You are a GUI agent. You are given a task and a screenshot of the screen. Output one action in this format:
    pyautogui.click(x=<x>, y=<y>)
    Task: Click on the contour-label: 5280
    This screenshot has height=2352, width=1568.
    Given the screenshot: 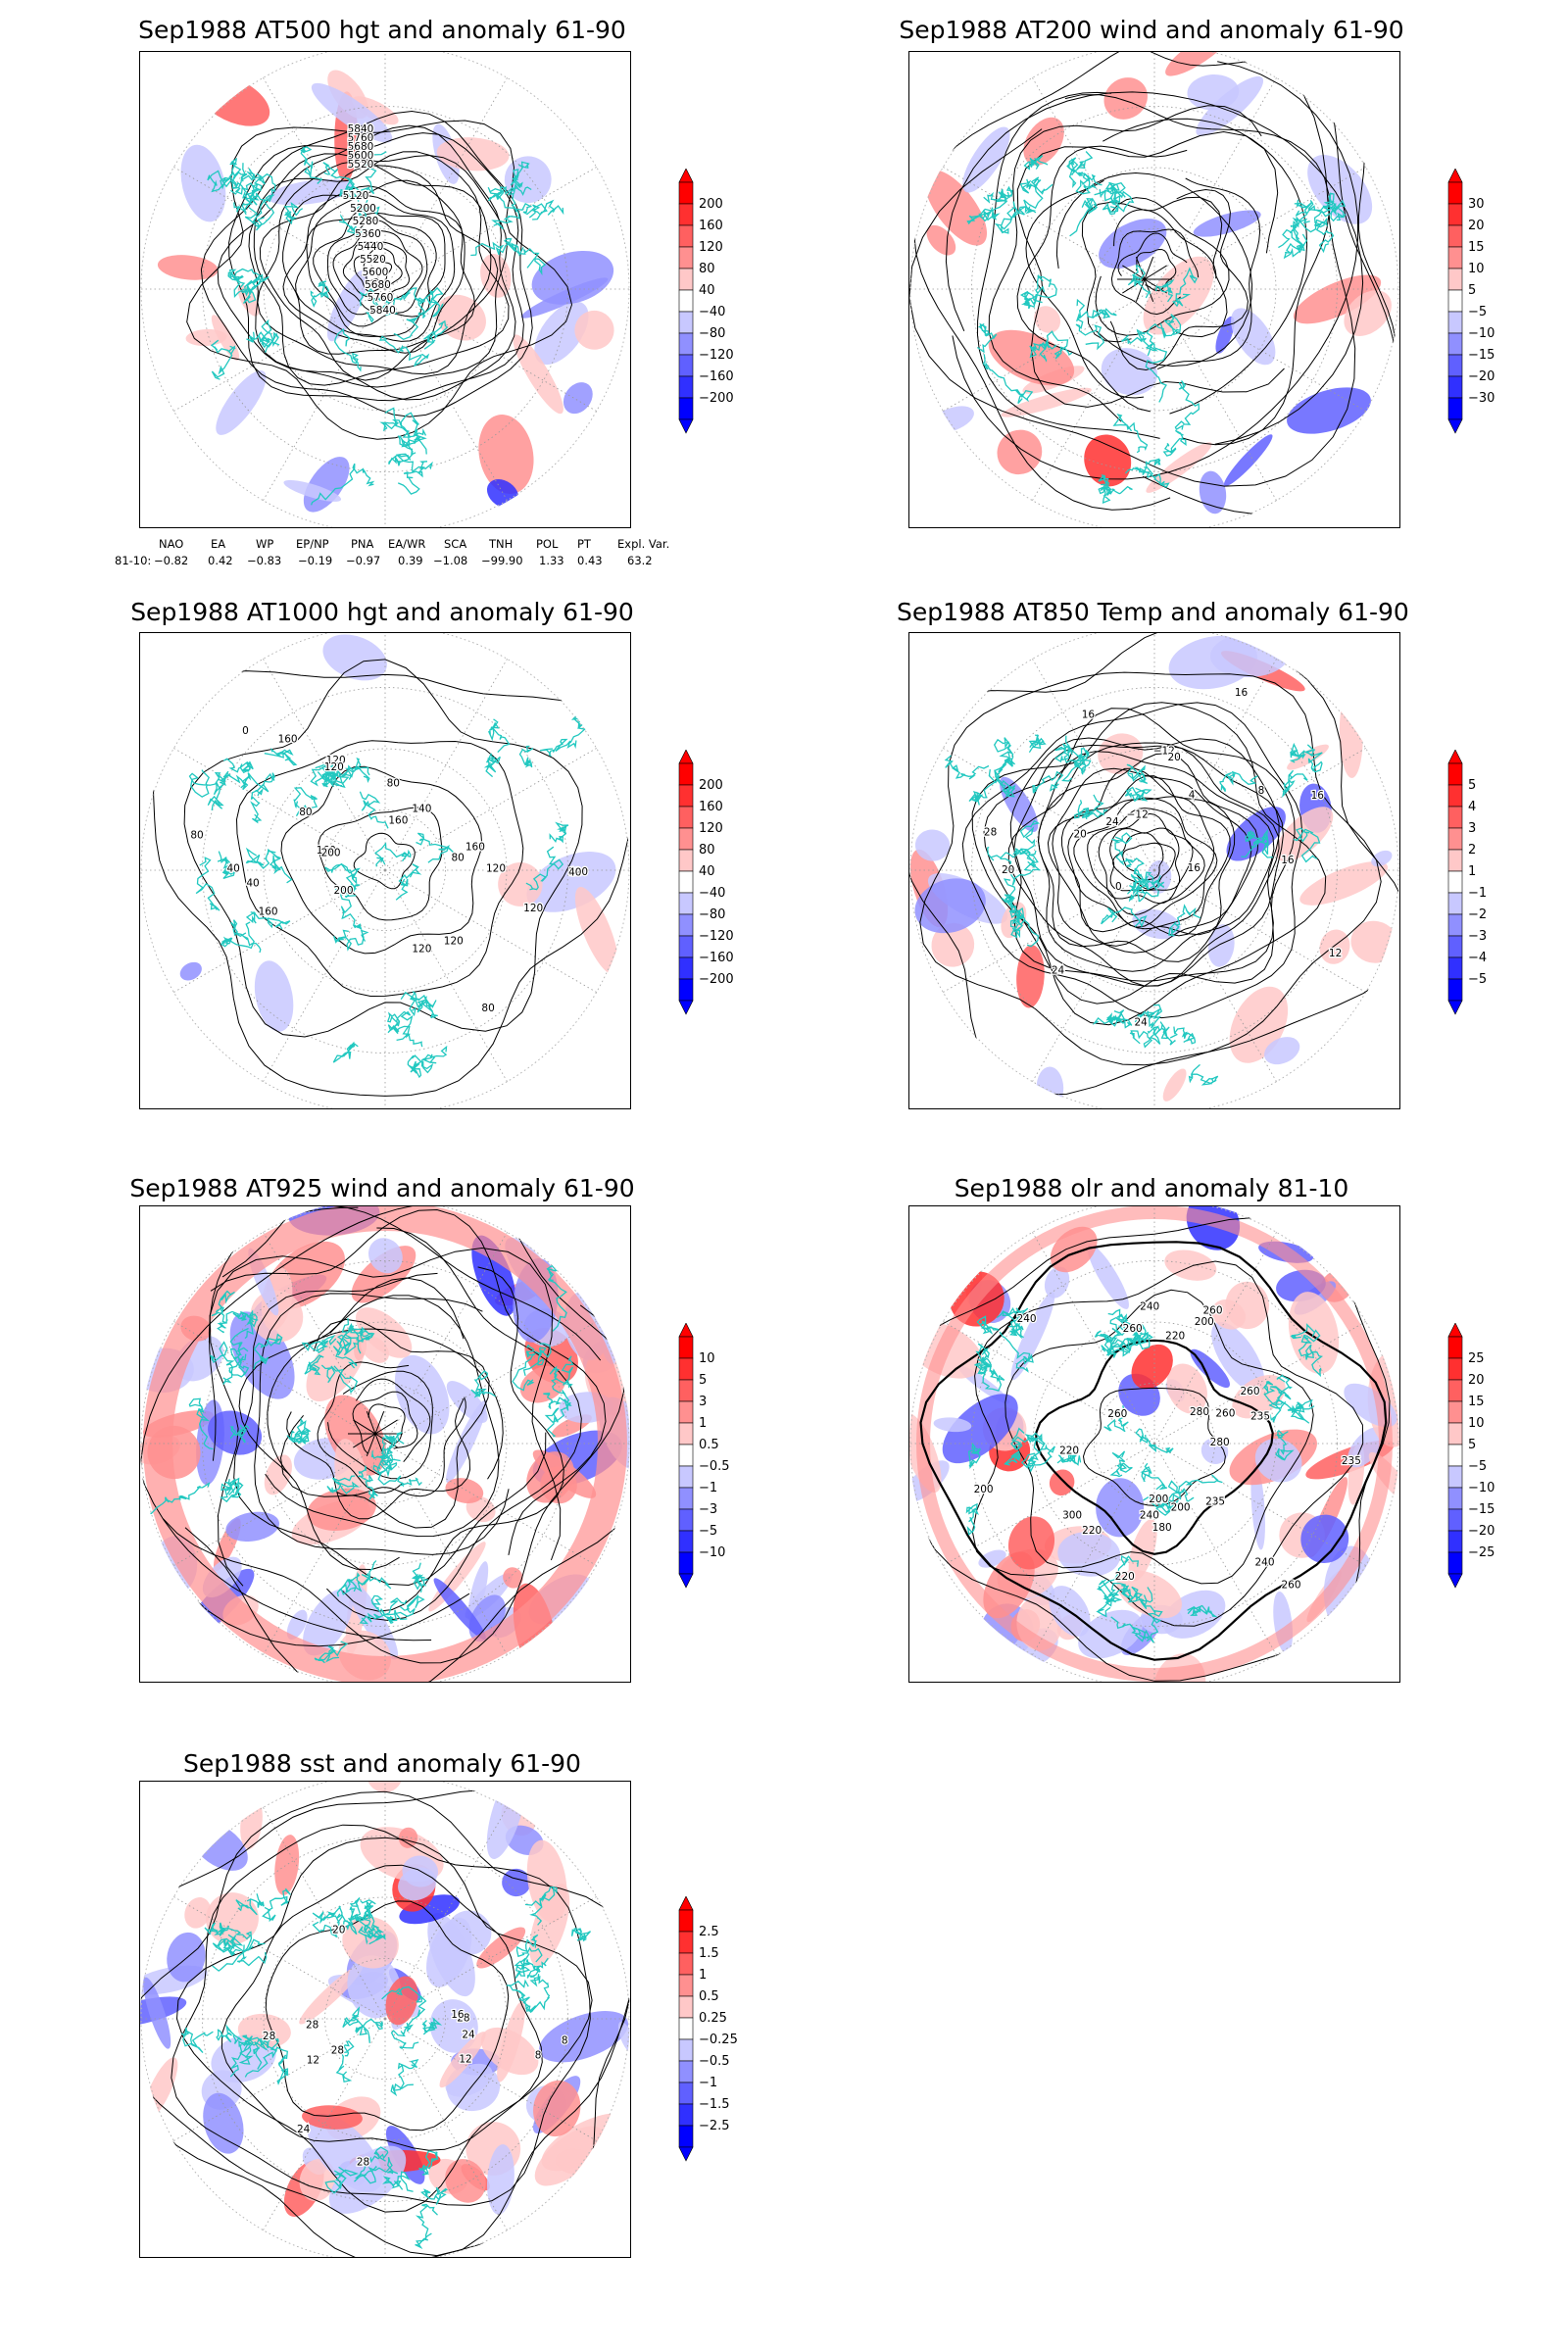 What is the action you would take?
    pyautogui.click(x=366, y=221)
    